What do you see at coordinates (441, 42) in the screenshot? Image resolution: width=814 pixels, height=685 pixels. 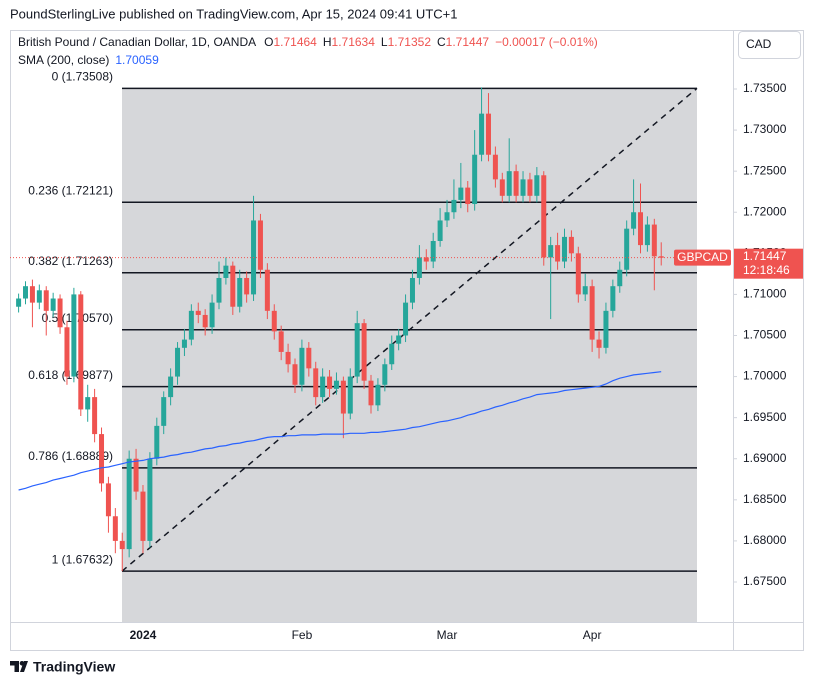 I see `ohlc-label: C` at bounding box center [441, 42].